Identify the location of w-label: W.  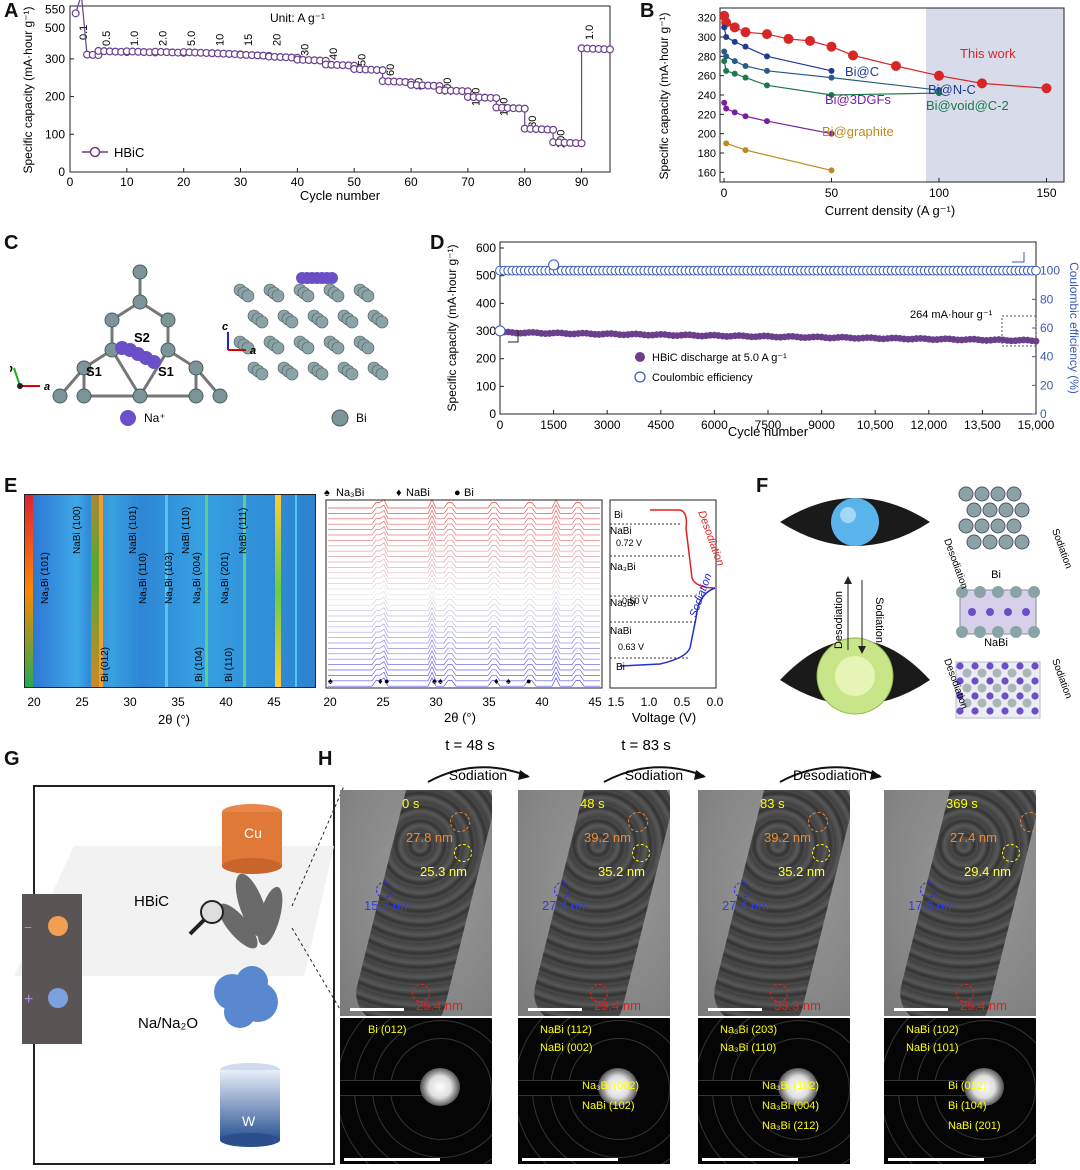
(249, 1121).